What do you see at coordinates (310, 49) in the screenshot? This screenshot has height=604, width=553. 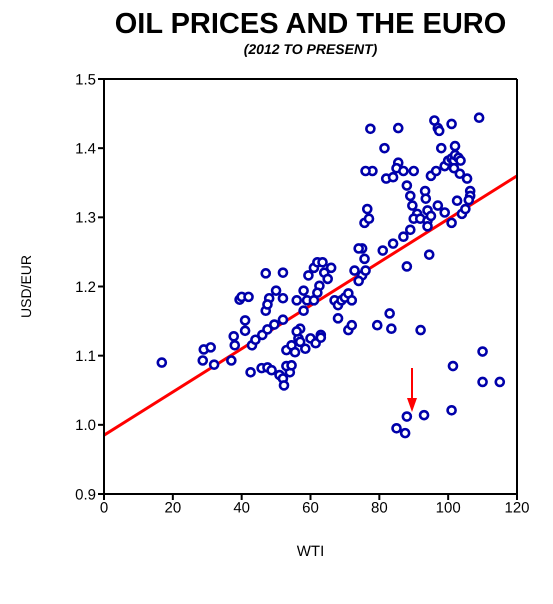 I see `chart-subtitle: (2012 TO PRESENT)` at bounding box center [310, 49].